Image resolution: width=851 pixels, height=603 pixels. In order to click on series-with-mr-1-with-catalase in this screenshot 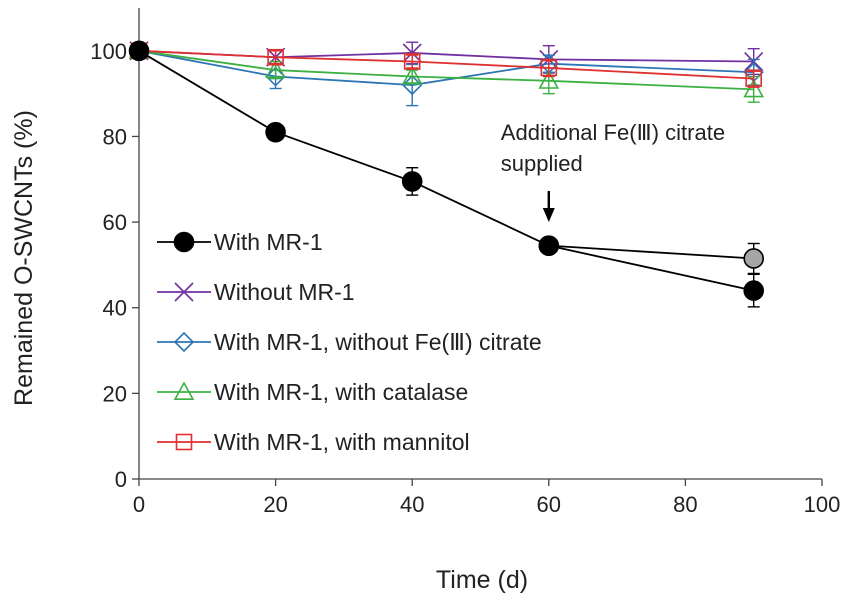, I will do `click(446, 71)`.